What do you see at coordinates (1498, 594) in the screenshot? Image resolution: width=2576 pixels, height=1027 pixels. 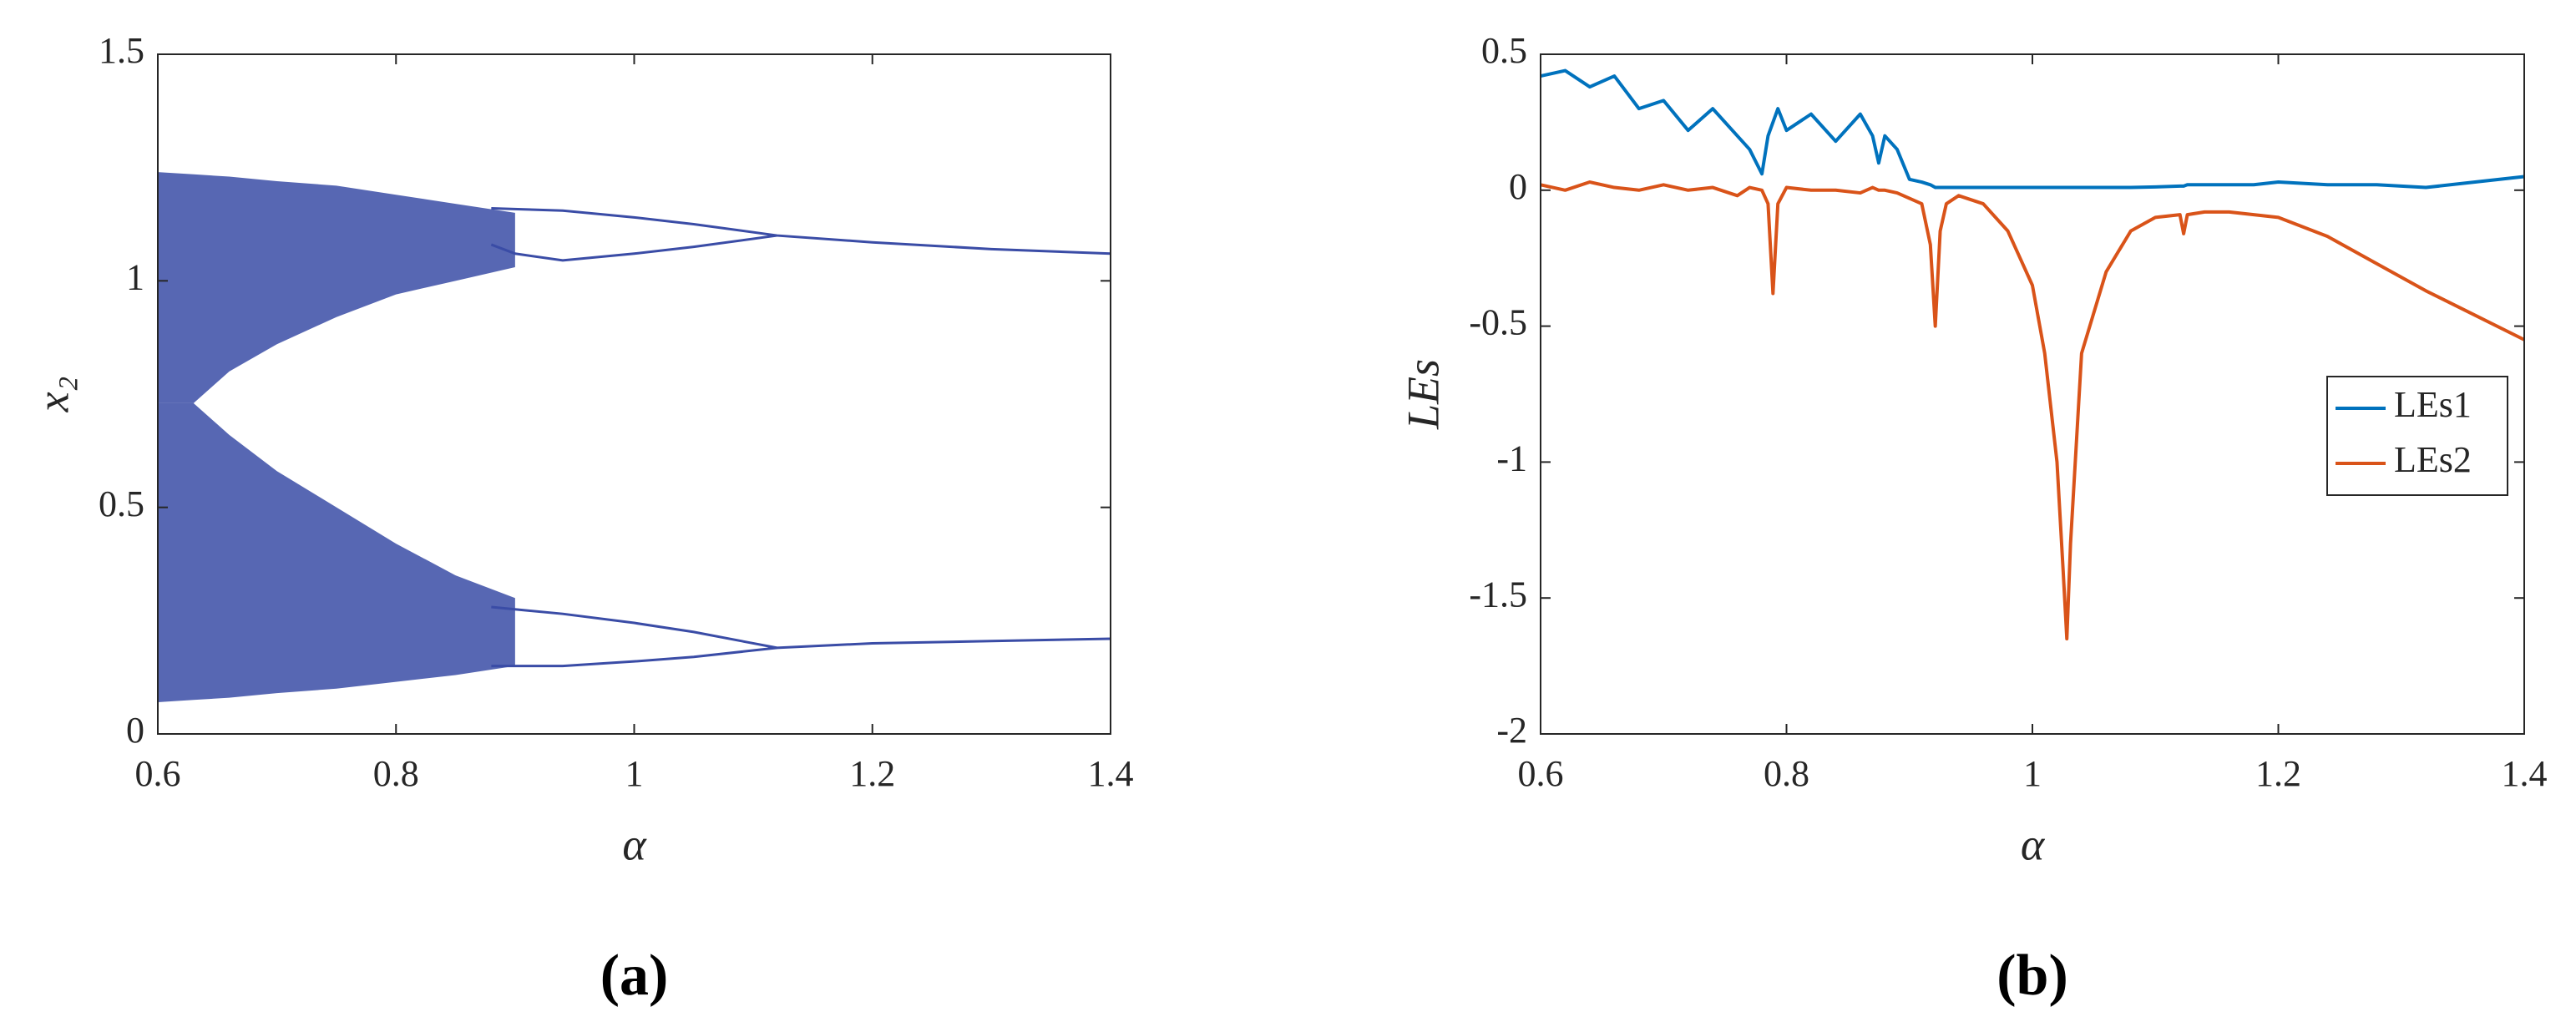 I see `y-tick-label: -1.5` at bounding box center [1498, 594].